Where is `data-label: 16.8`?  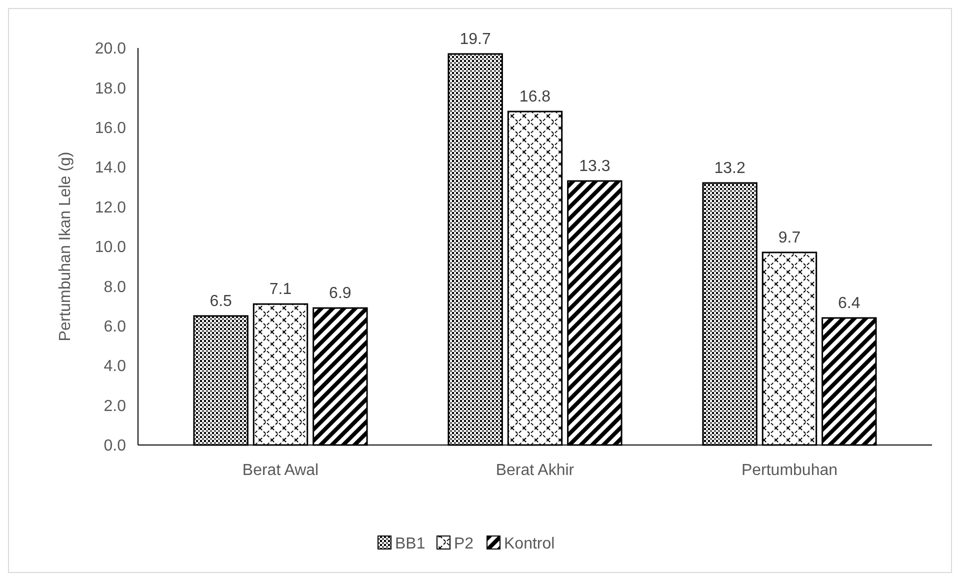
data-label: 16.8 is located at coordinates (535, 97).